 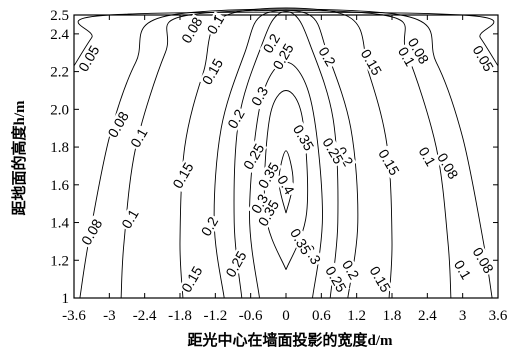 I want to click on contour-label-0.4: 0.4, so click(x=286, y=184).